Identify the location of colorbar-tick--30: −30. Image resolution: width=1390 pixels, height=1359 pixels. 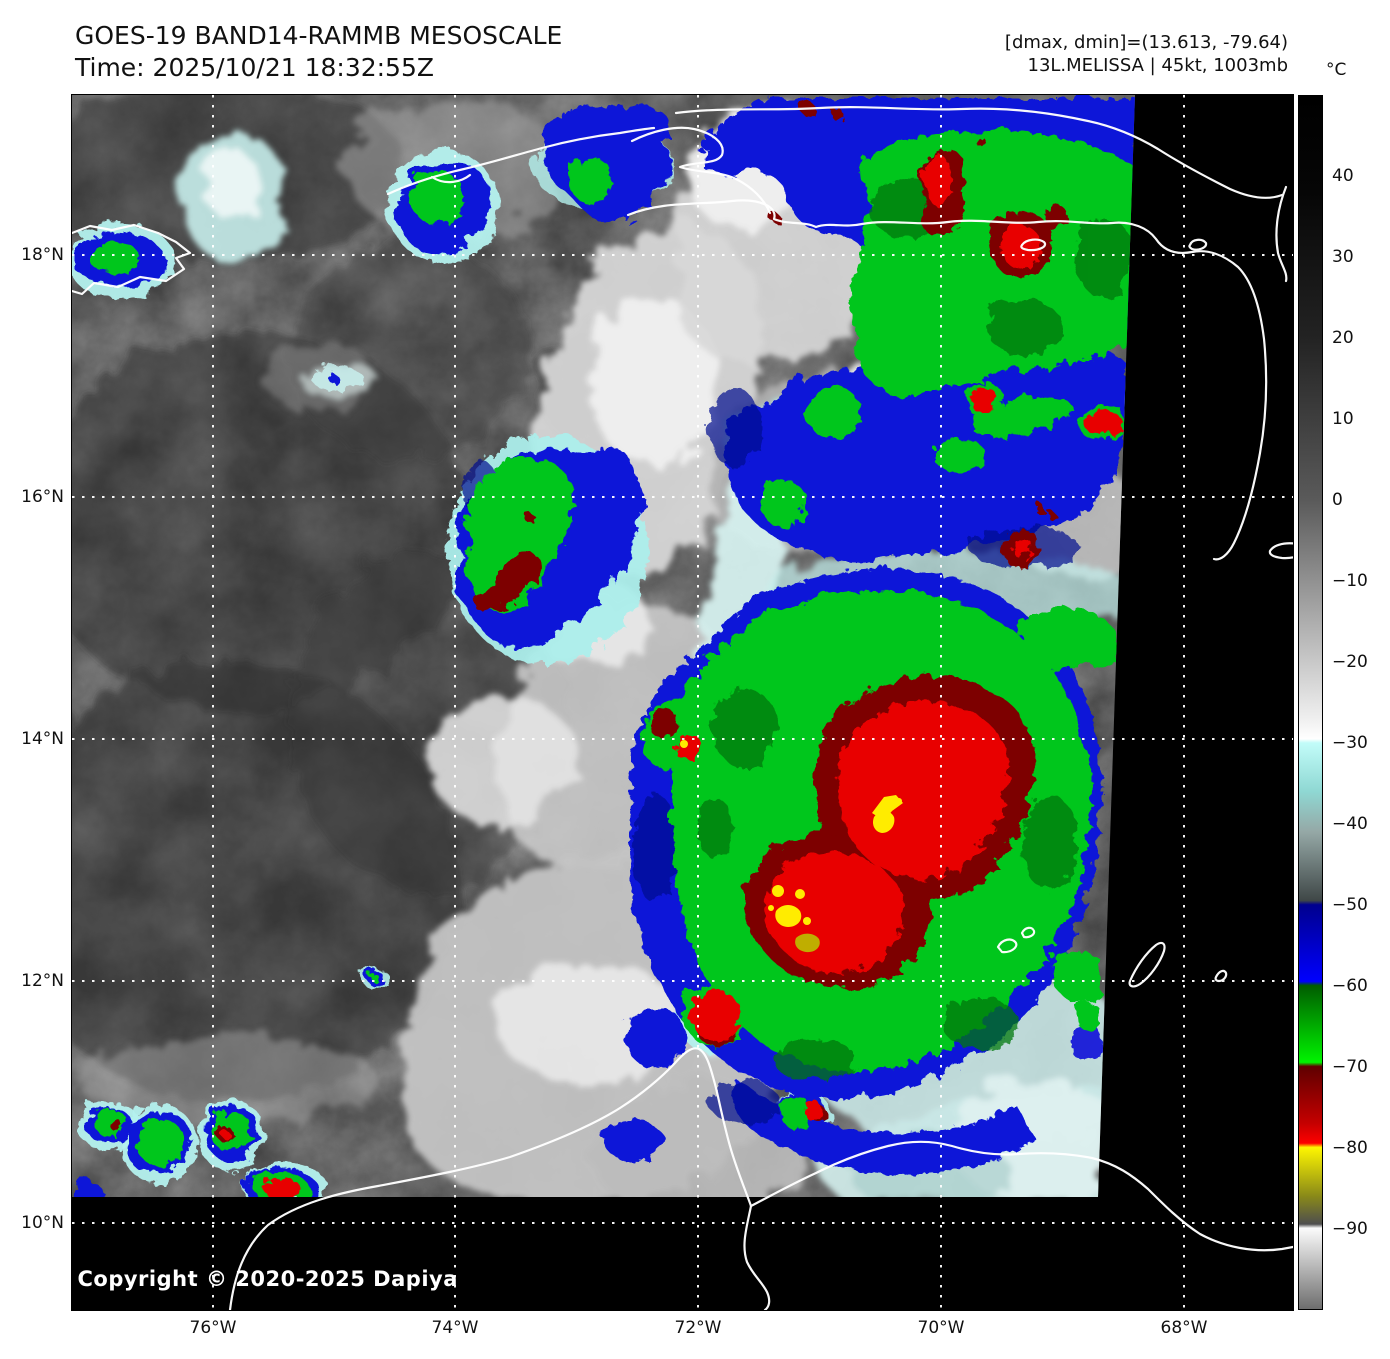
(1350, 743).